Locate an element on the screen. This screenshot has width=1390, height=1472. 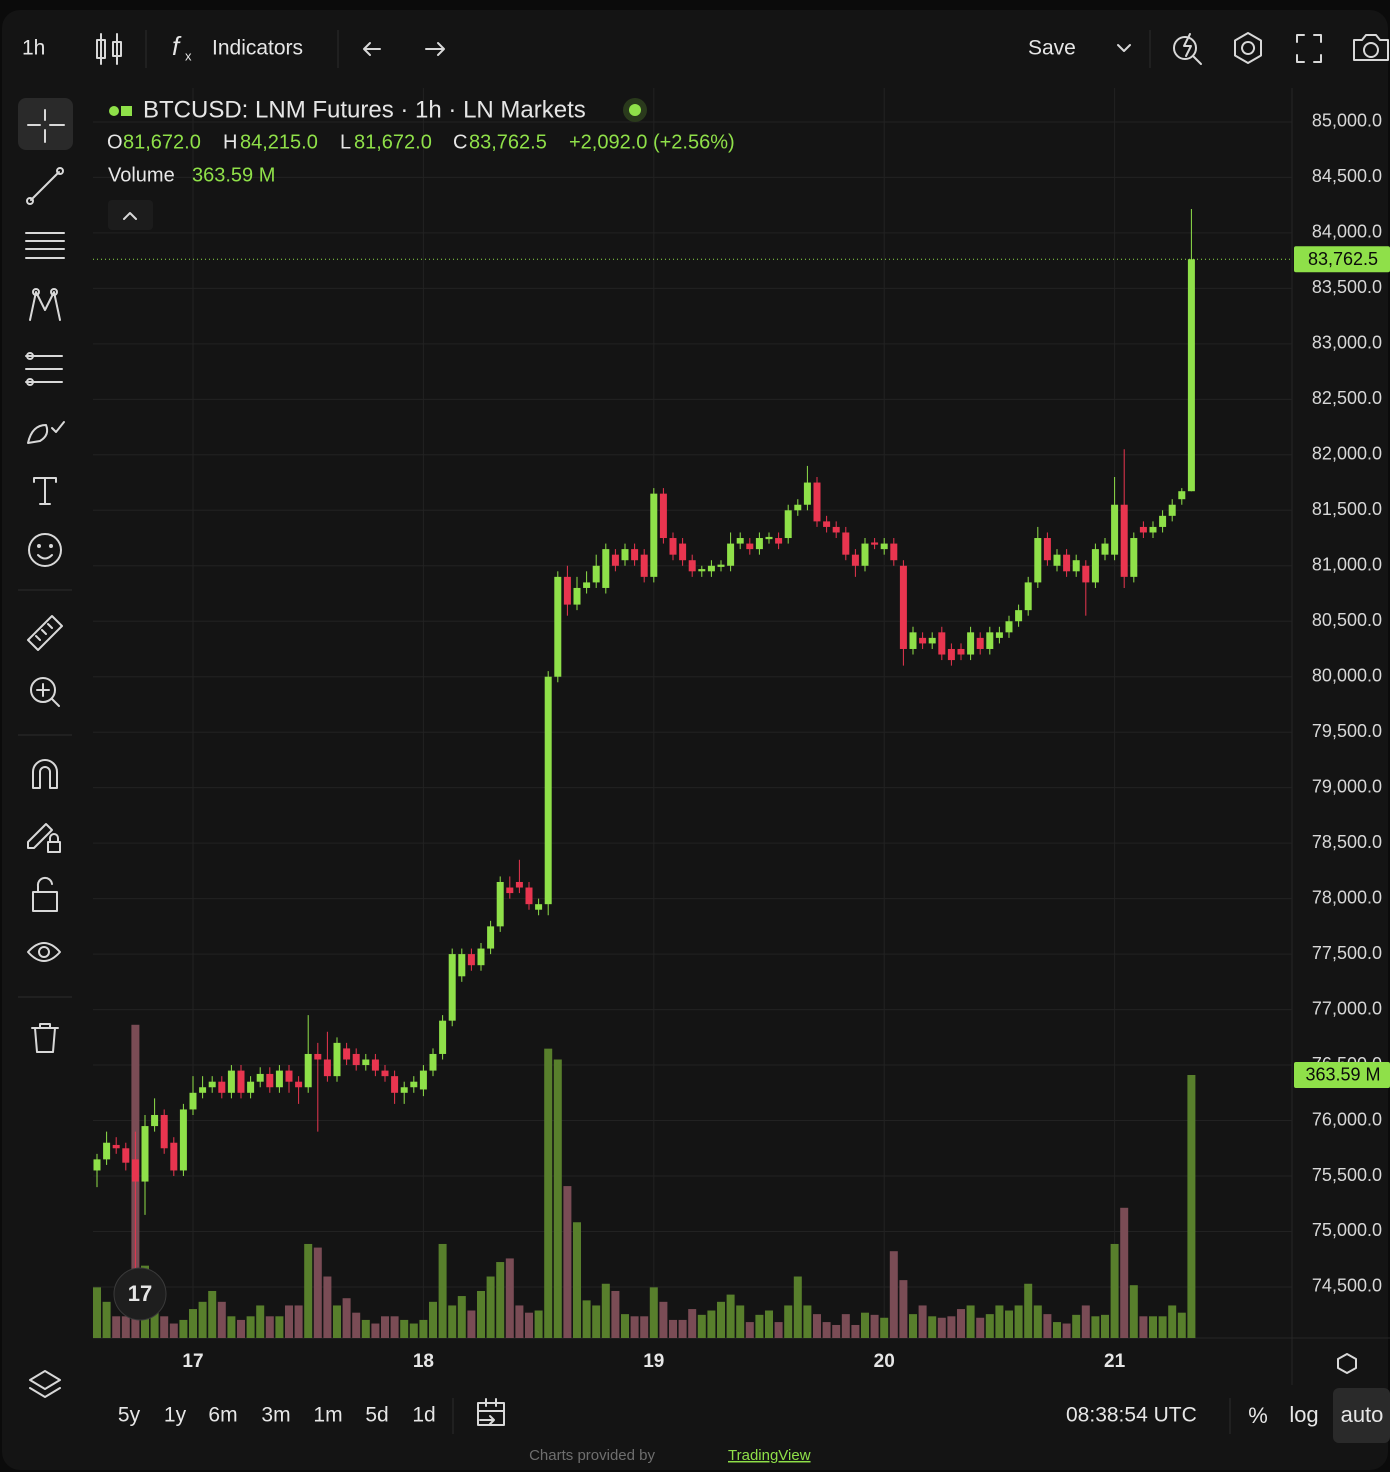
lock-tool is located at coordinates (45, 894).